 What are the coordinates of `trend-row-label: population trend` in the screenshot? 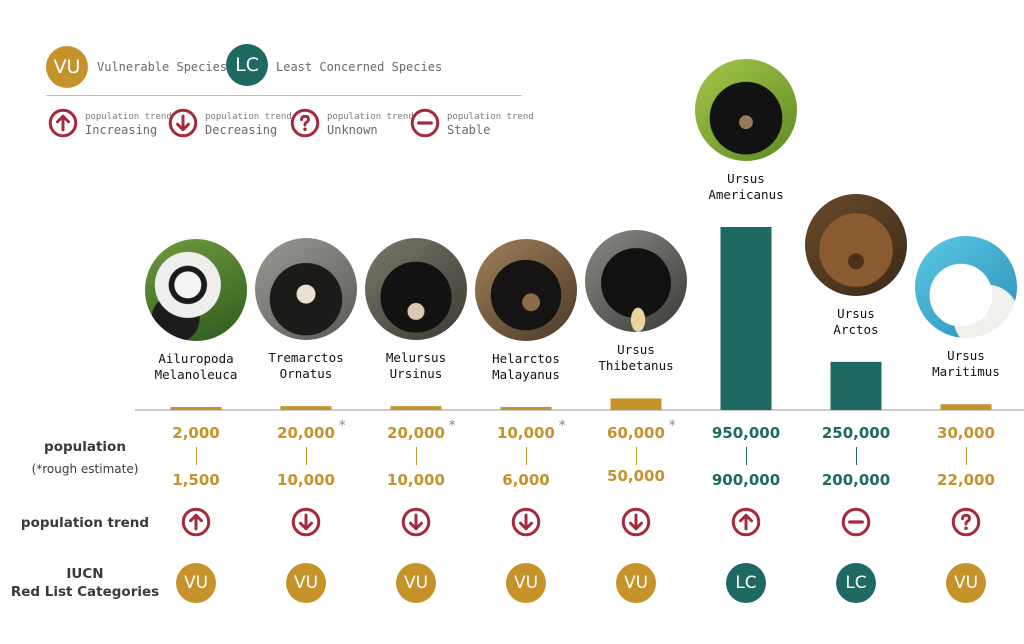 It's located at (85, 523).